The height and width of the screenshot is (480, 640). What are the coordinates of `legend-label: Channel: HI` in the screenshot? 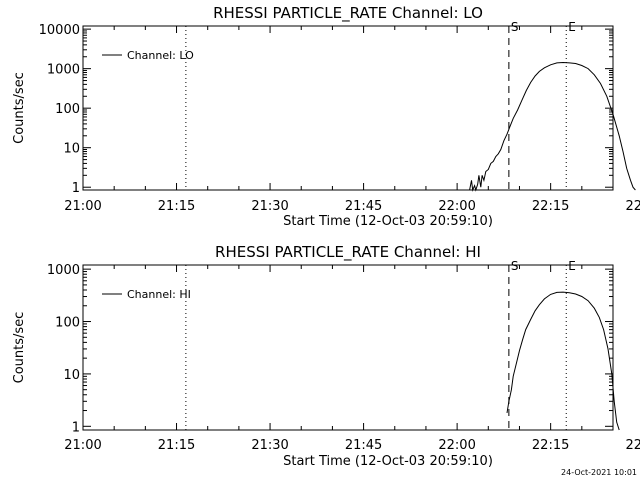 It's located at (159, 294).